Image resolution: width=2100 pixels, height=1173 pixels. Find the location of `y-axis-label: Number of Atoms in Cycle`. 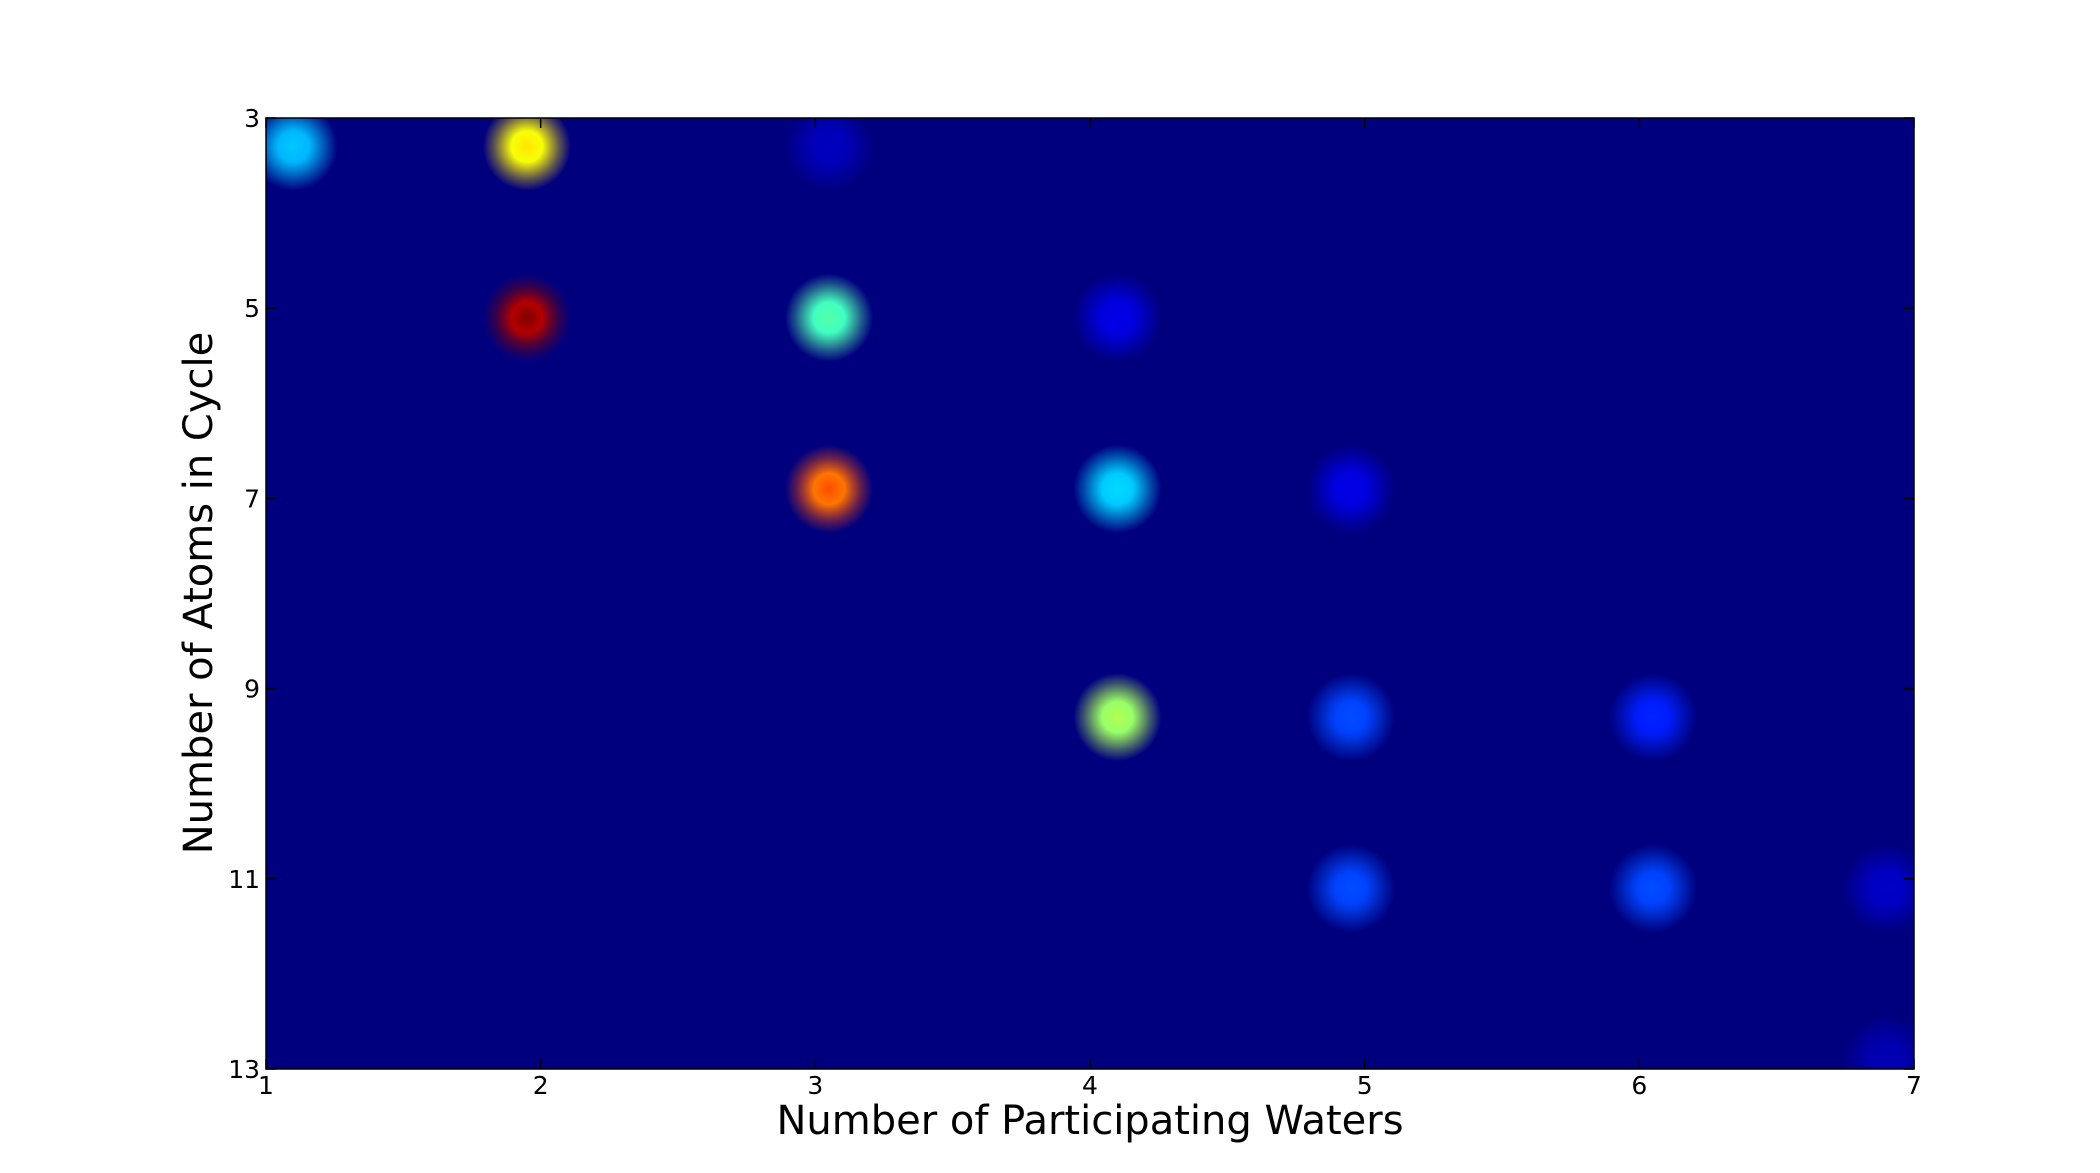

y-axis-label: Number of Atoms in Cycle is located at coordinates (199, 593).